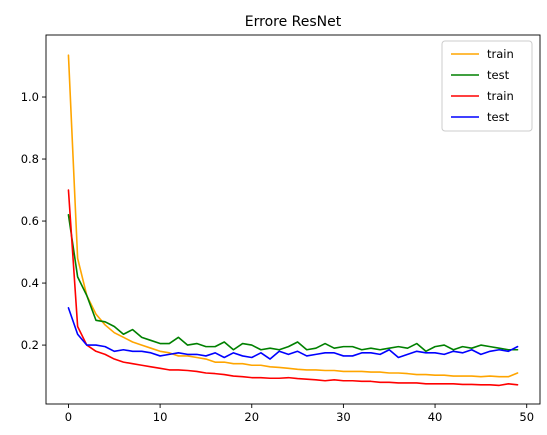 The height and width of the screenshot is (435, 547). Describe the element at coordinates (30, 159) in the screenshot. I see `y-tick-label: 0.8` at that location.